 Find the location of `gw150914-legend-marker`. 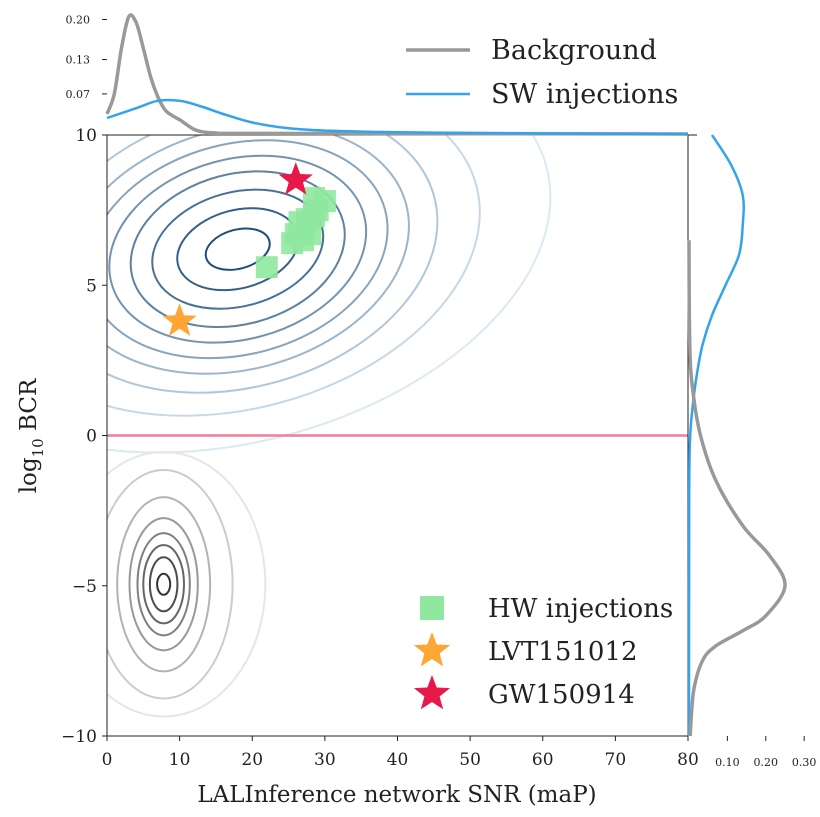

gw150914-legend-marker is located at coordinates (432, 692).